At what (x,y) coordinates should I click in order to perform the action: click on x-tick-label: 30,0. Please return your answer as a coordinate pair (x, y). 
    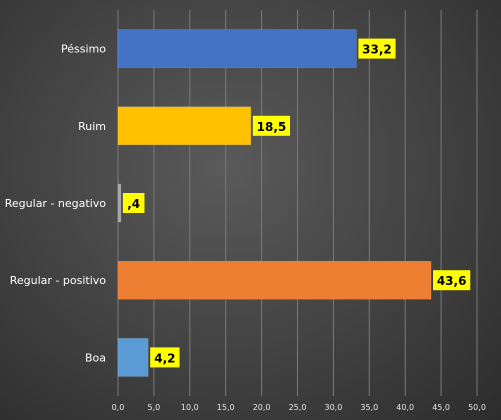
    Looking at the image, I should click on (333, 407).